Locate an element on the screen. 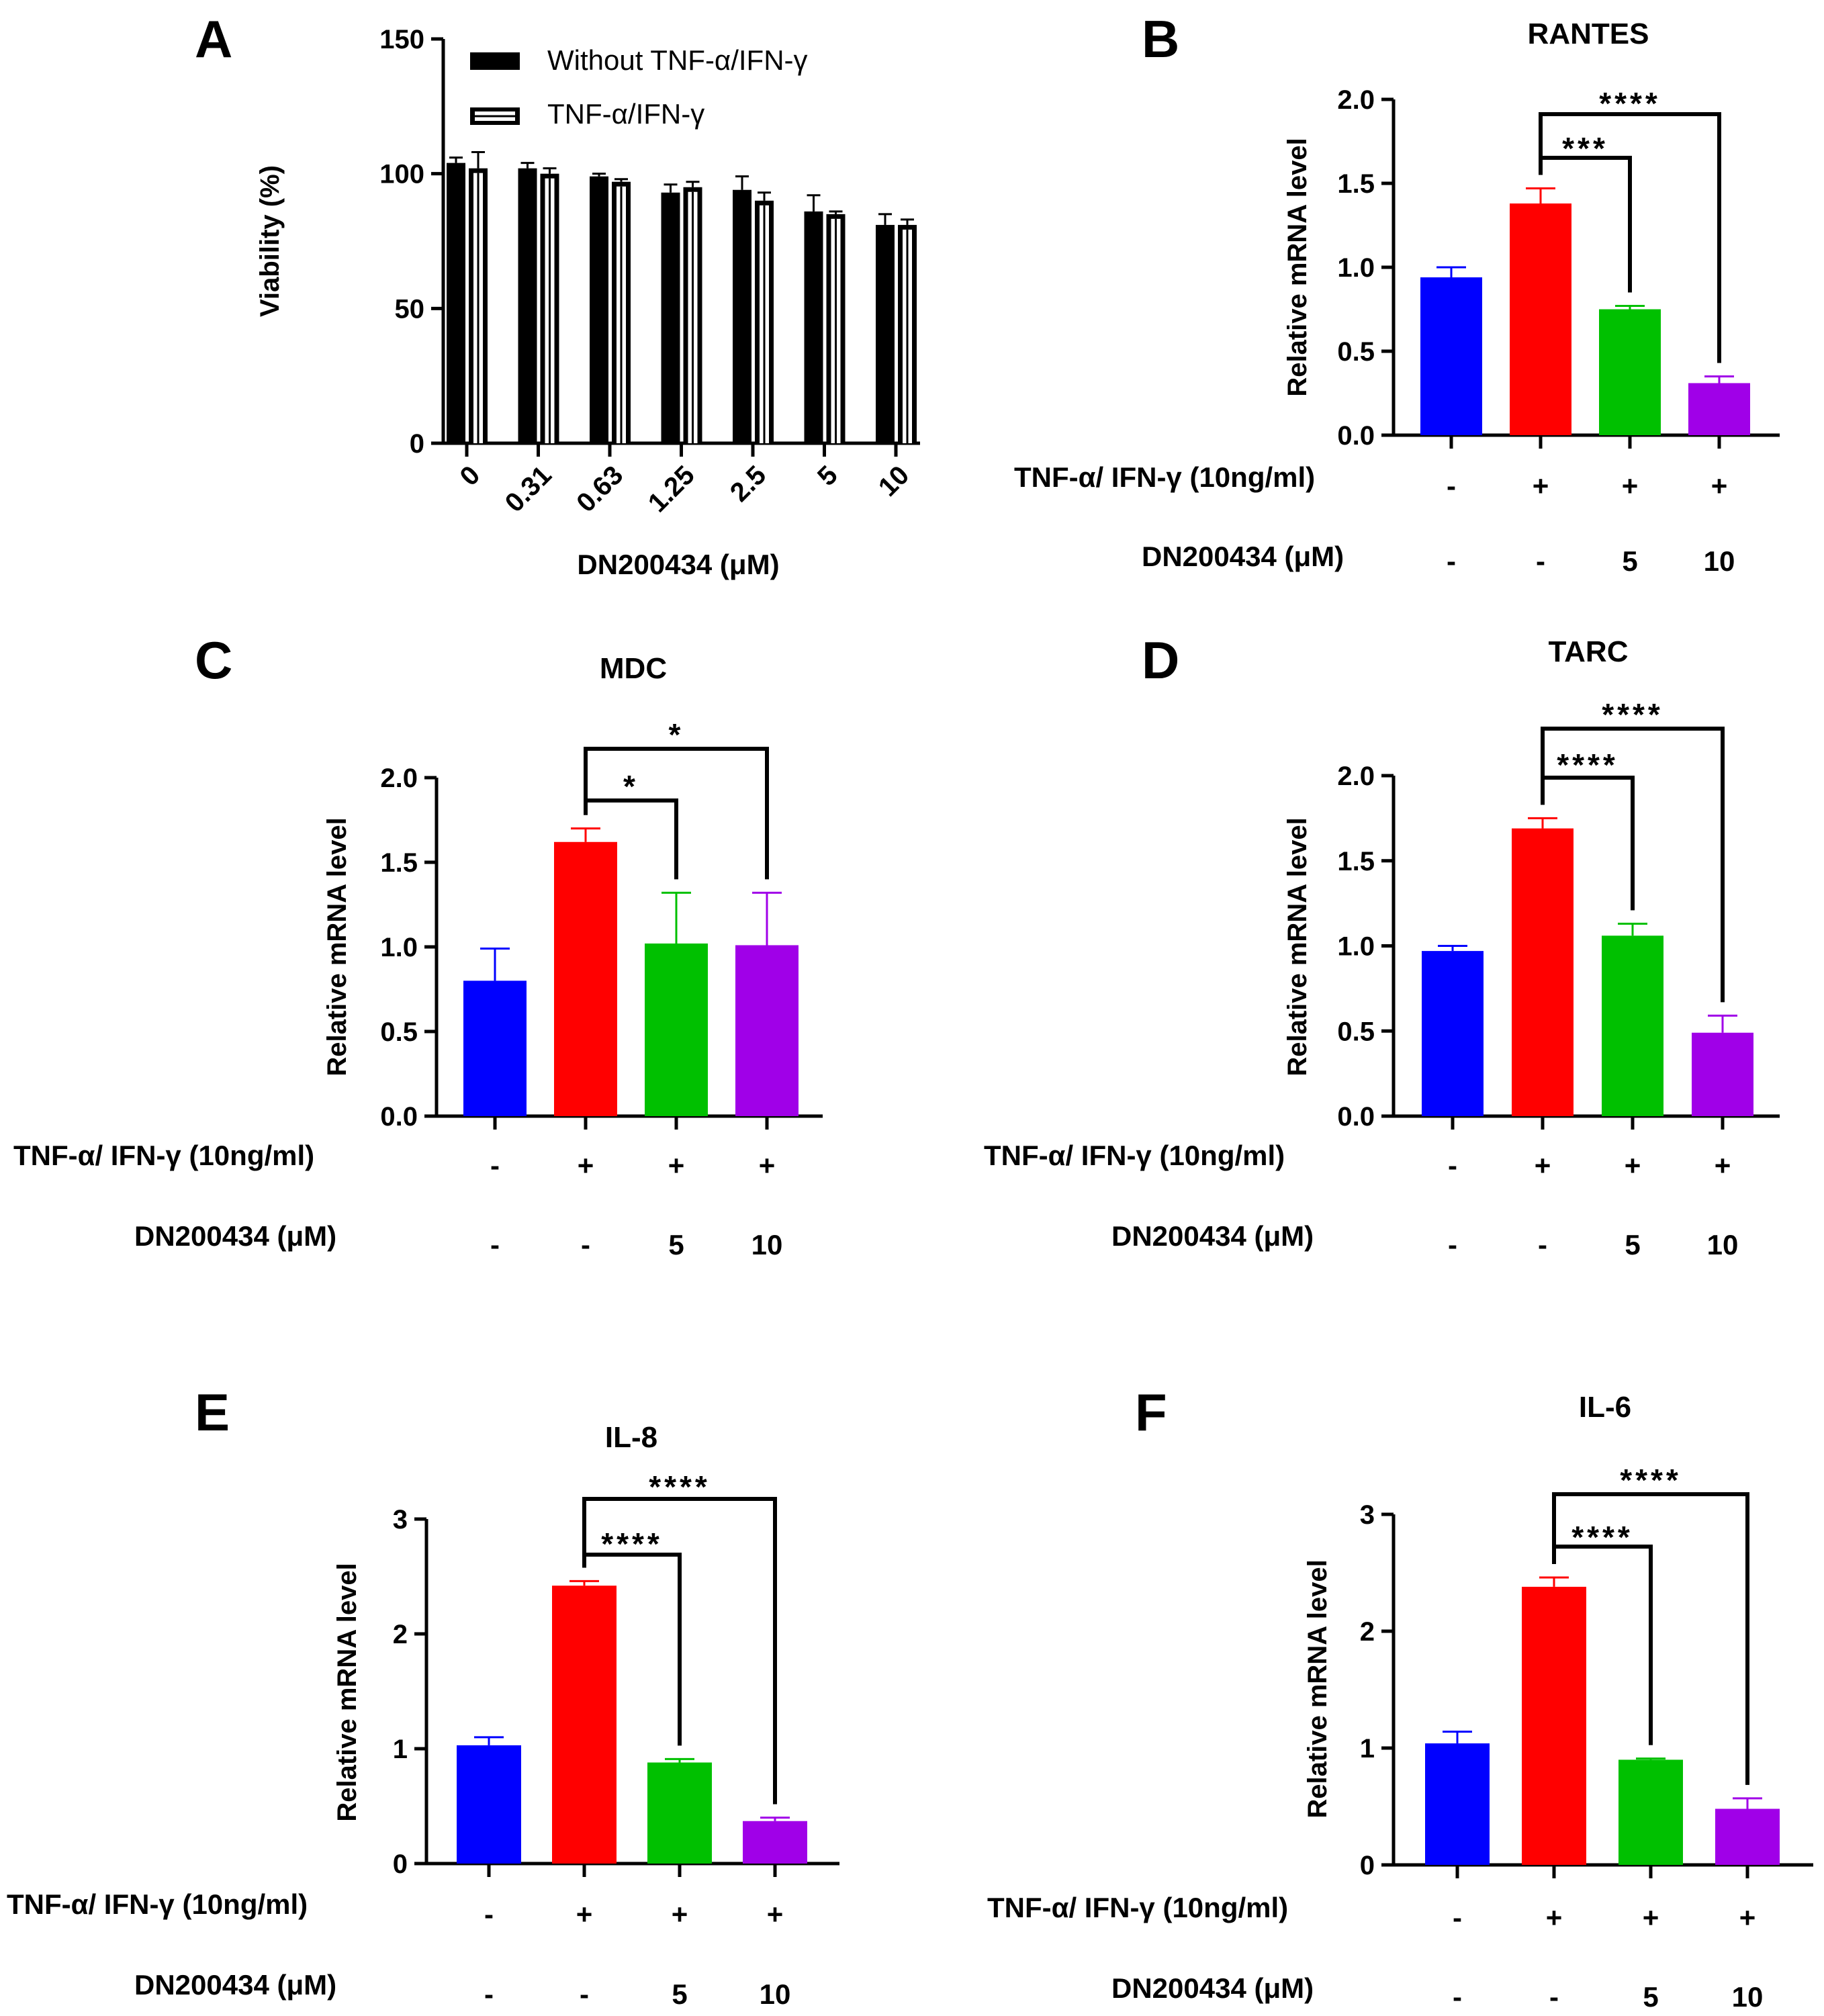 The image size is (1824, 2016). y-tick-label: 0 is located at coordinates (400, 1864).